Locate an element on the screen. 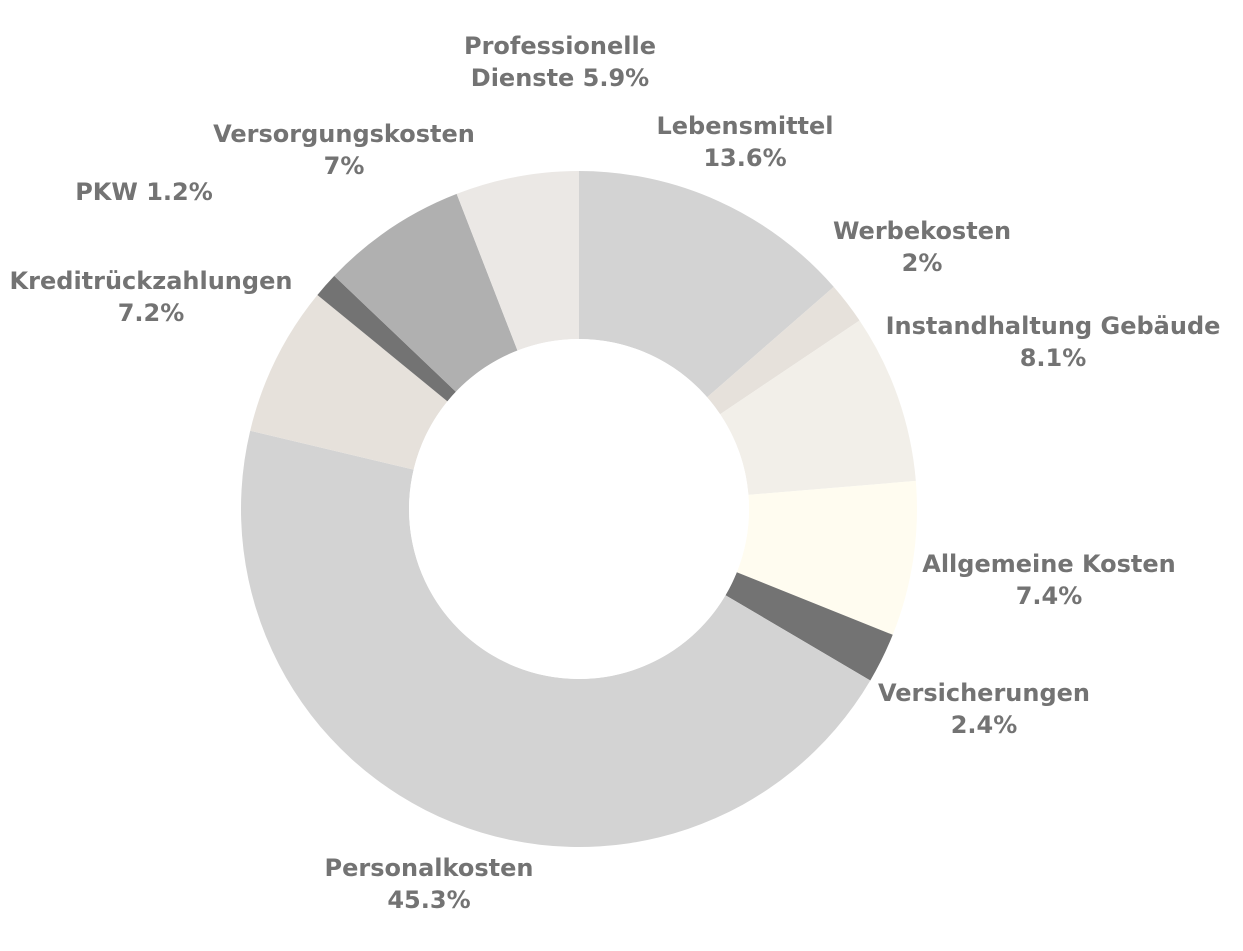  label-professionelle-dienste: Professionelle Dienste 5.9% is located at coordinates (560, 62).